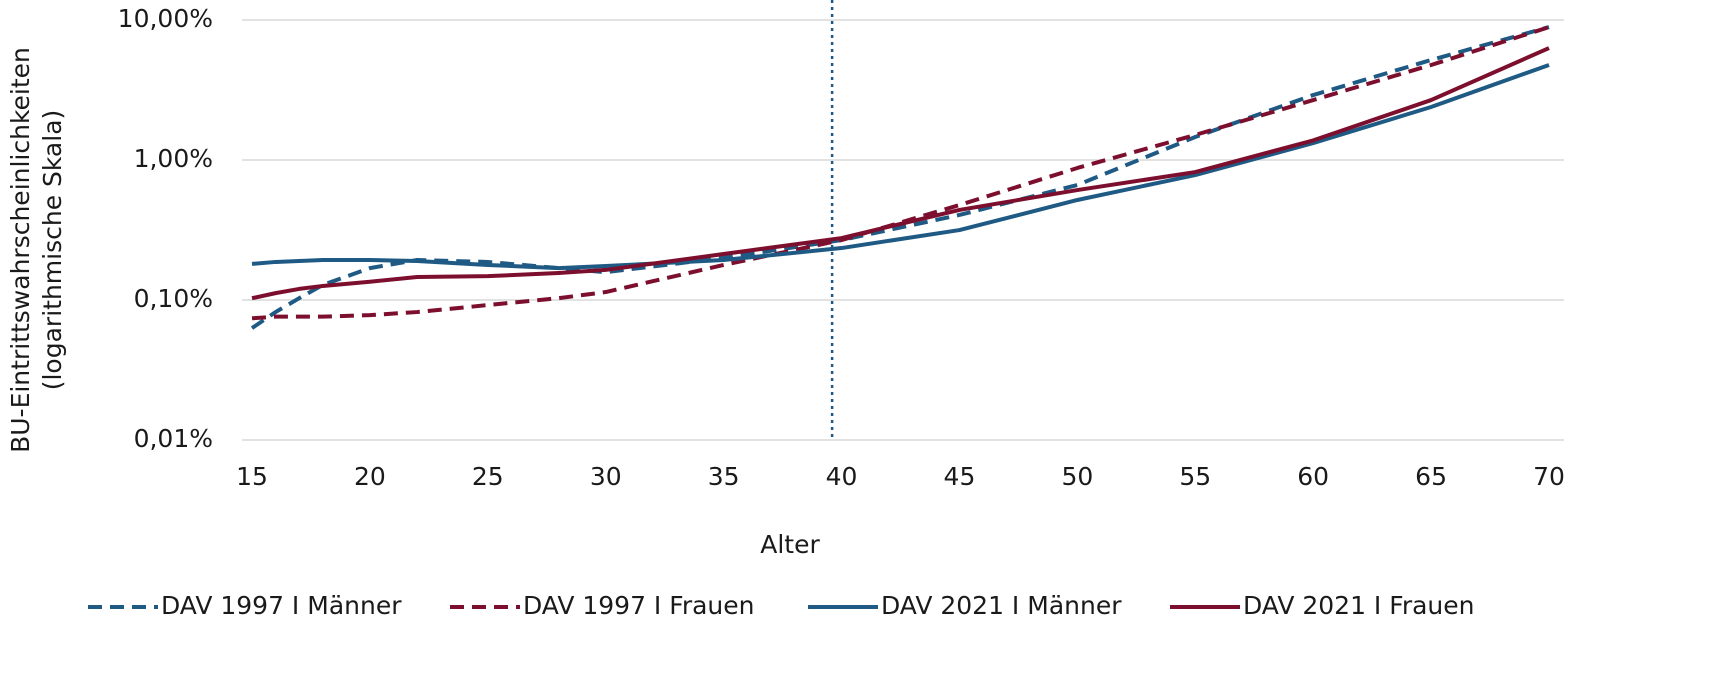 The height and width of the screenshot is (680, 1718). I want to click on x-tick-label: 15, so click(252, 476).